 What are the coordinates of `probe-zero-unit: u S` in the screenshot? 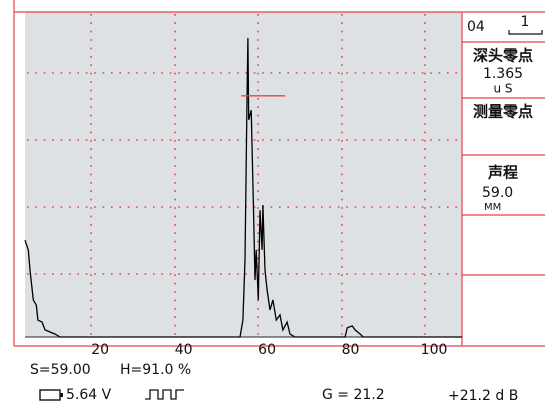 It's located at (502, 89).